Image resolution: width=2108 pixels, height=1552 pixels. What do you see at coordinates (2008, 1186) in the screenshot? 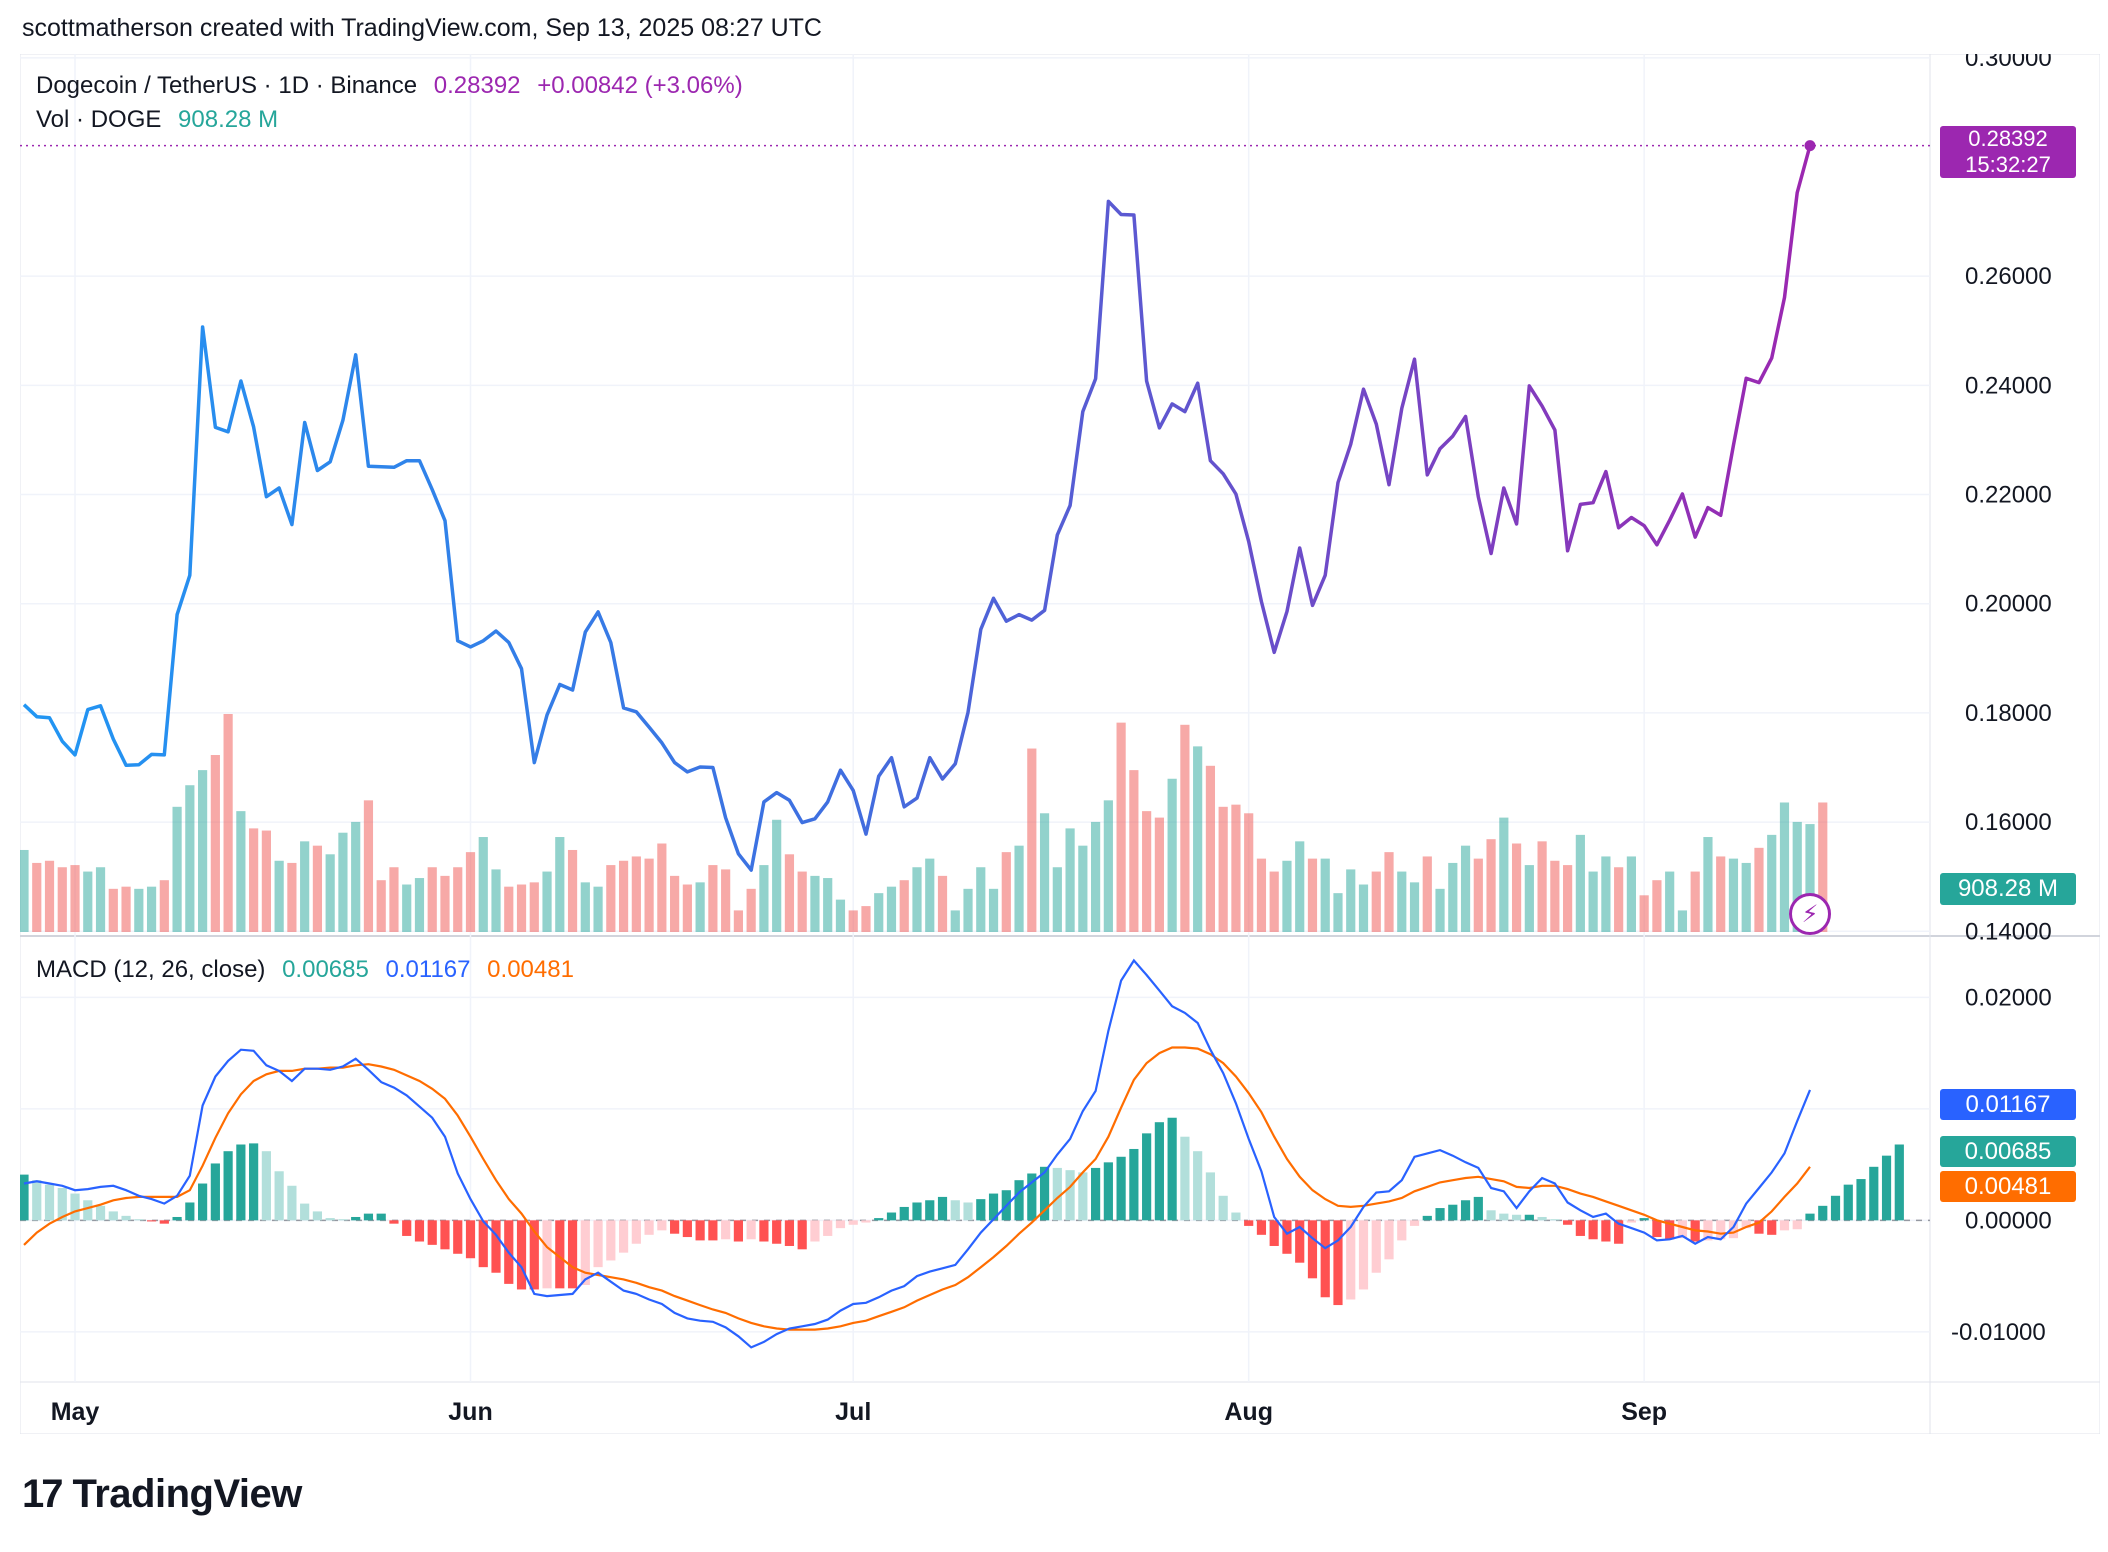
I see `macd-signal-badge: 0.00481` at bounding box center [2008, 1186].